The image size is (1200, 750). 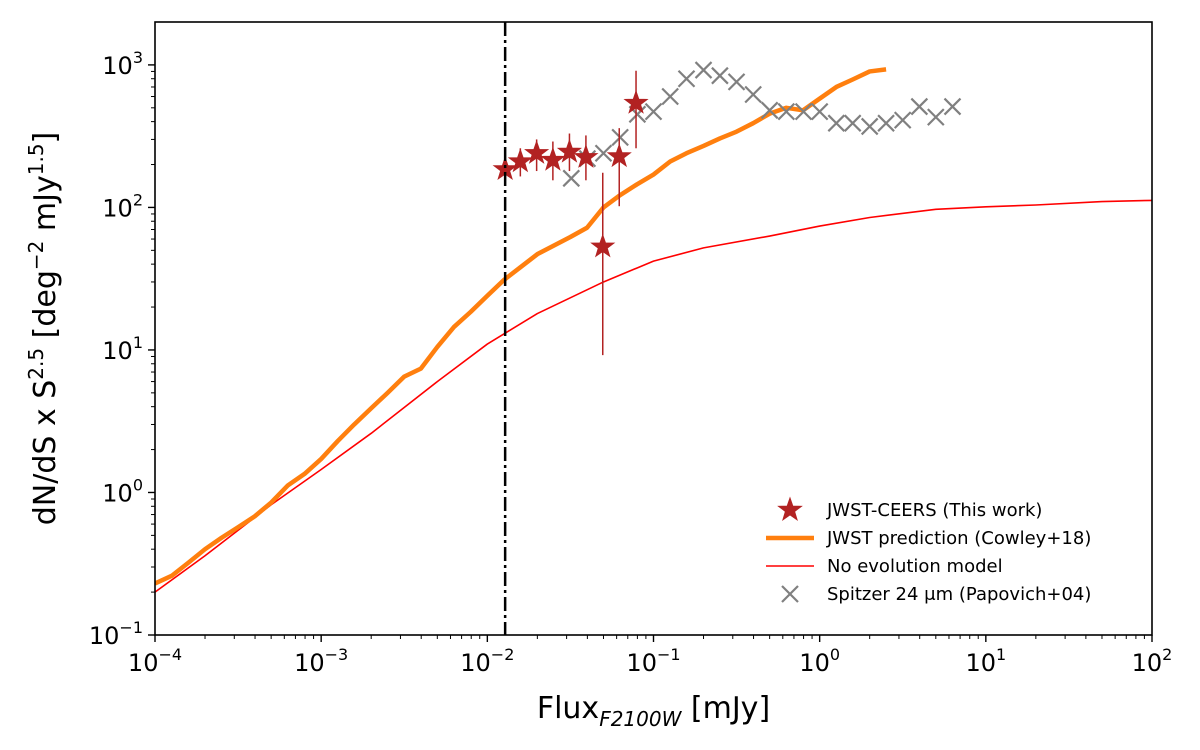 I want to click on spitzer-point-9-stroke-b, so click(x=720, y=75).